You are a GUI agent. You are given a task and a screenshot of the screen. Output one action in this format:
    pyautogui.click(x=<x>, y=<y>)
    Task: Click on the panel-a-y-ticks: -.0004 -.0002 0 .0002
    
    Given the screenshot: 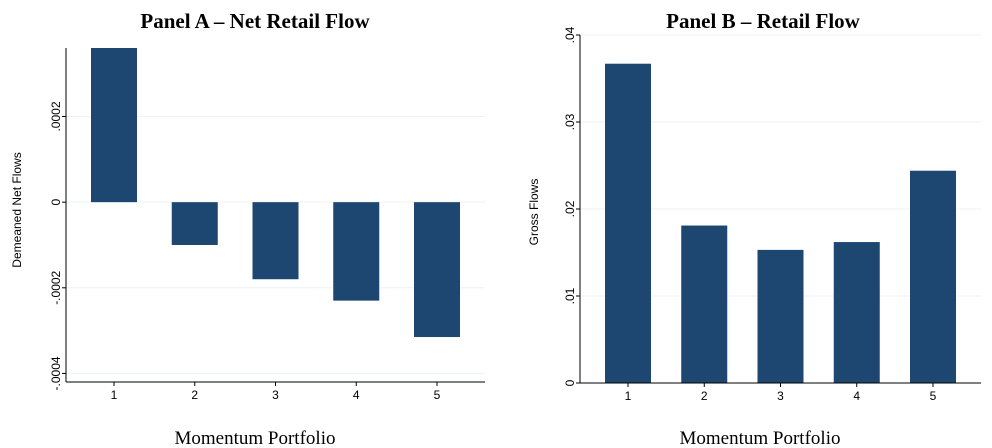 What is the action you would take?
    pyautogui.click(x=57, y=245)
    